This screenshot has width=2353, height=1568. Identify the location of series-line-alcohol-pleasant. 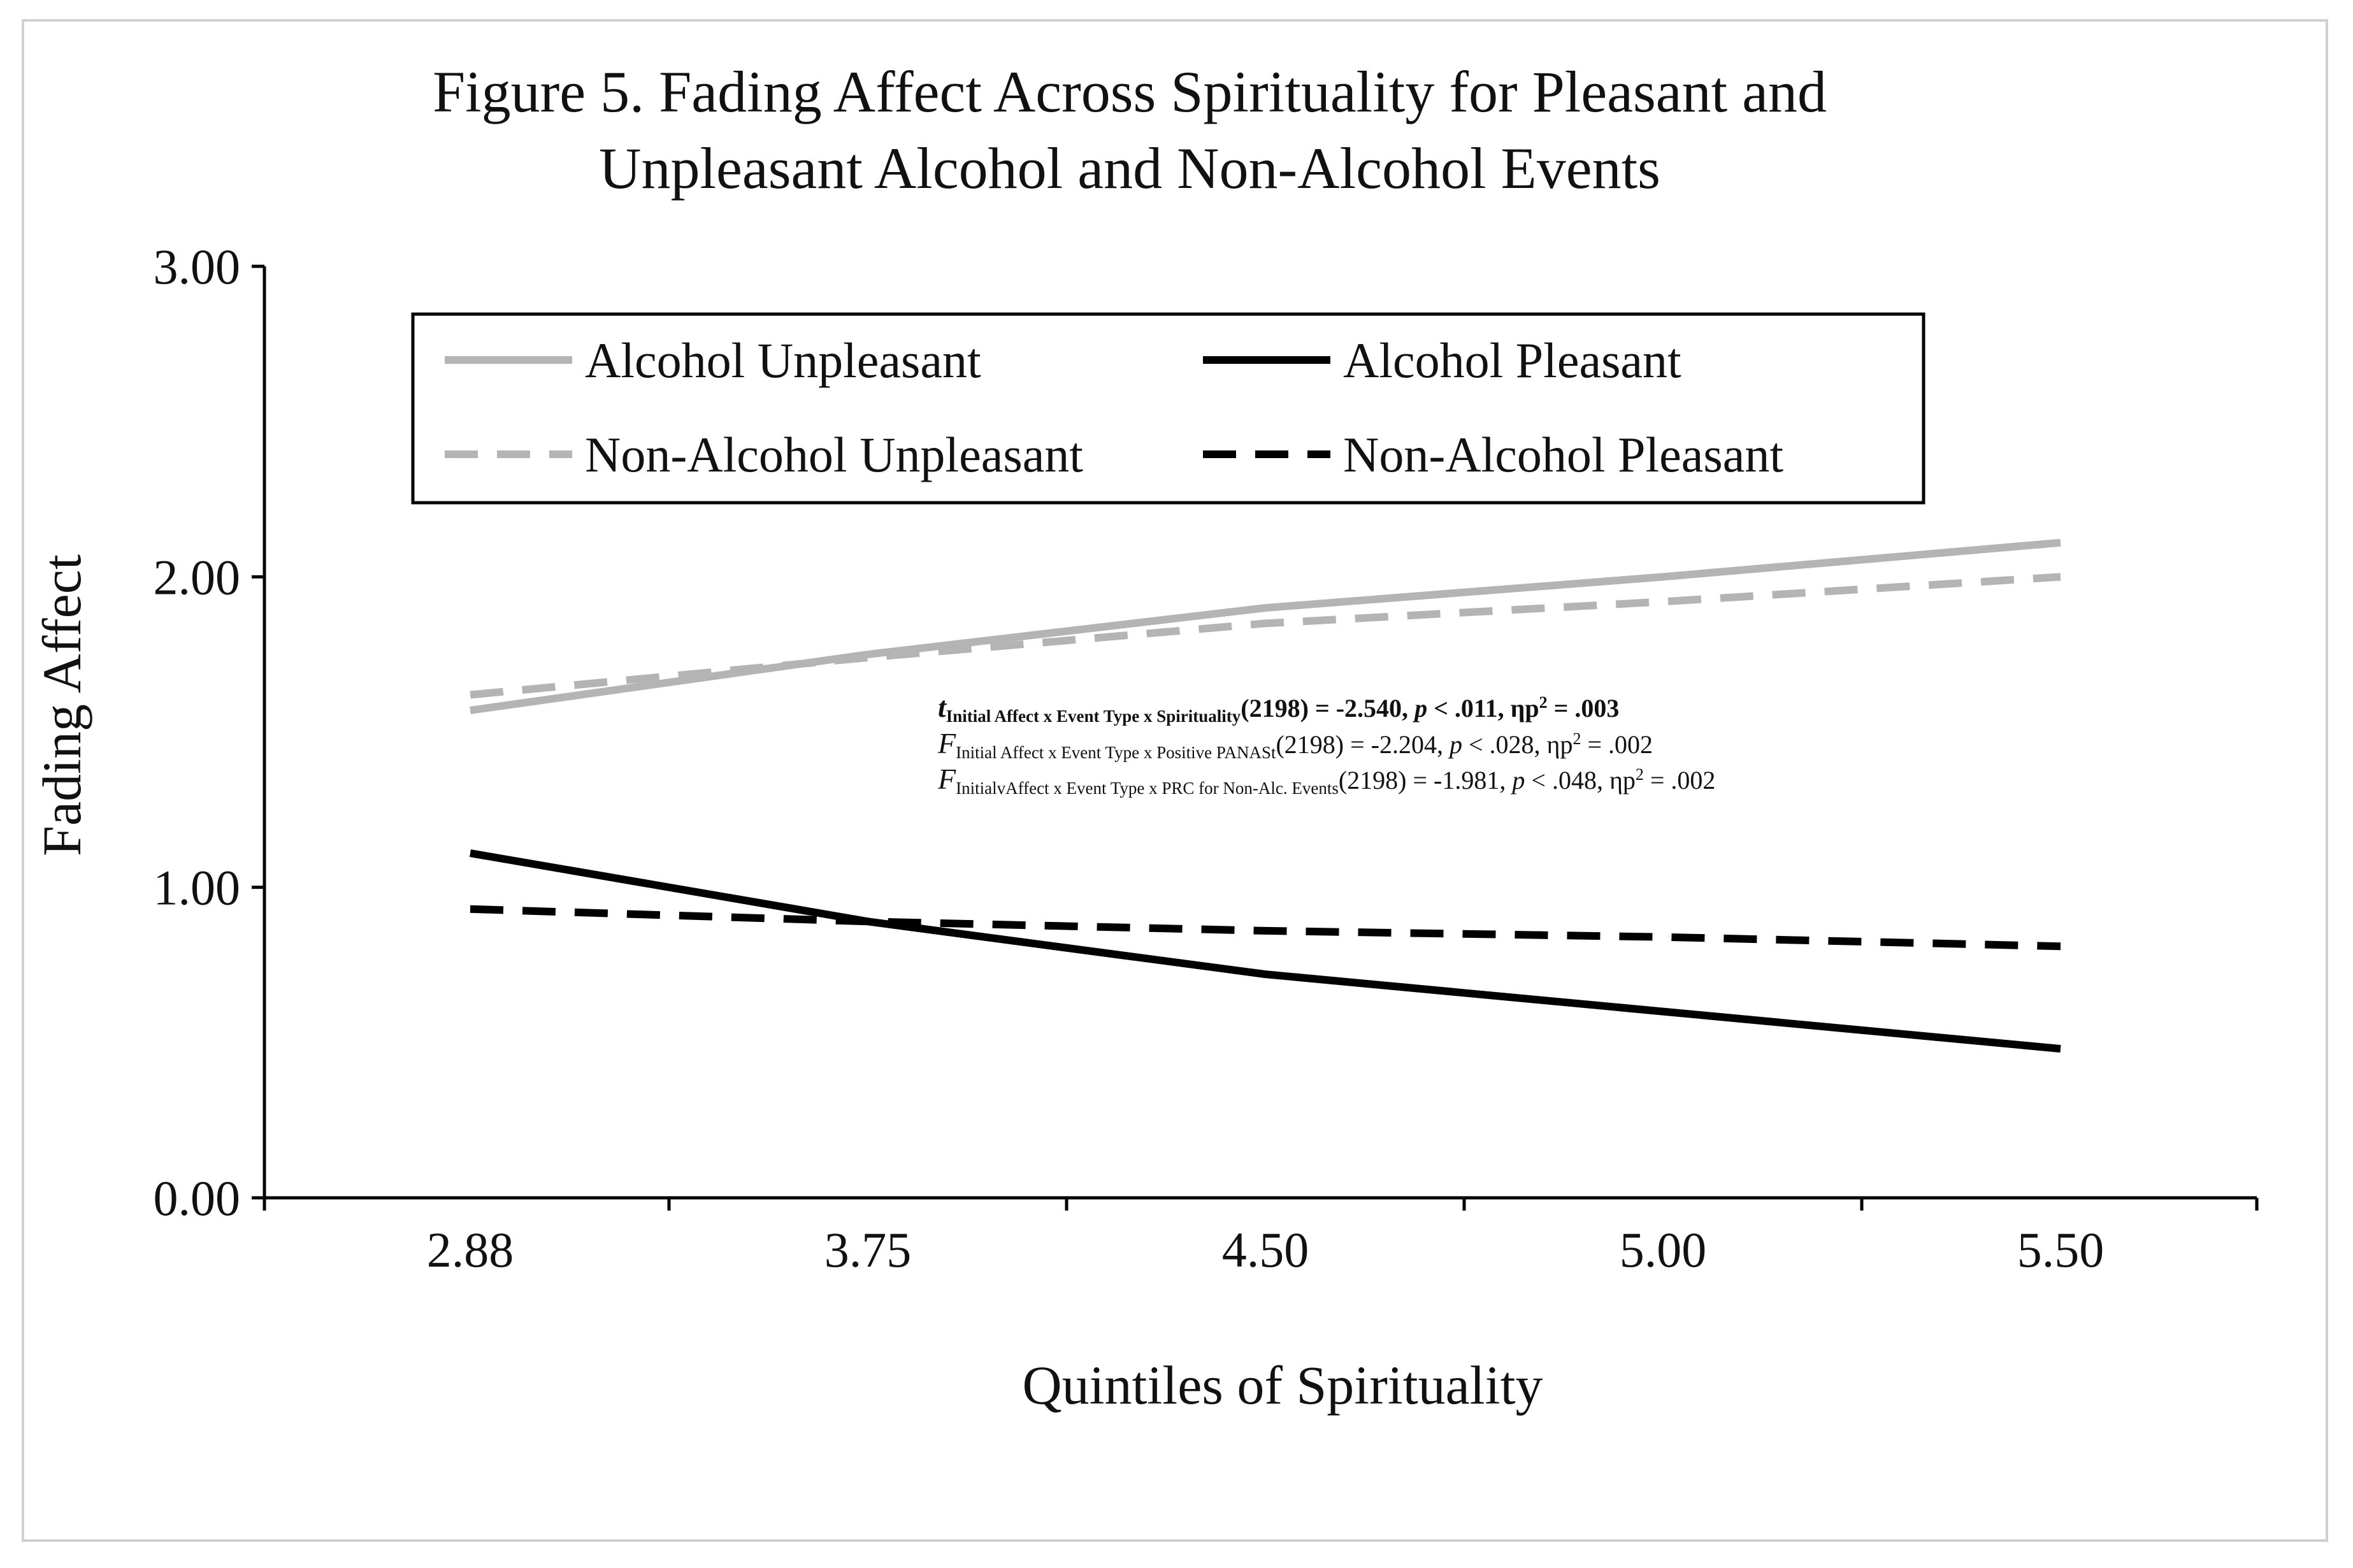
(1265, 951).